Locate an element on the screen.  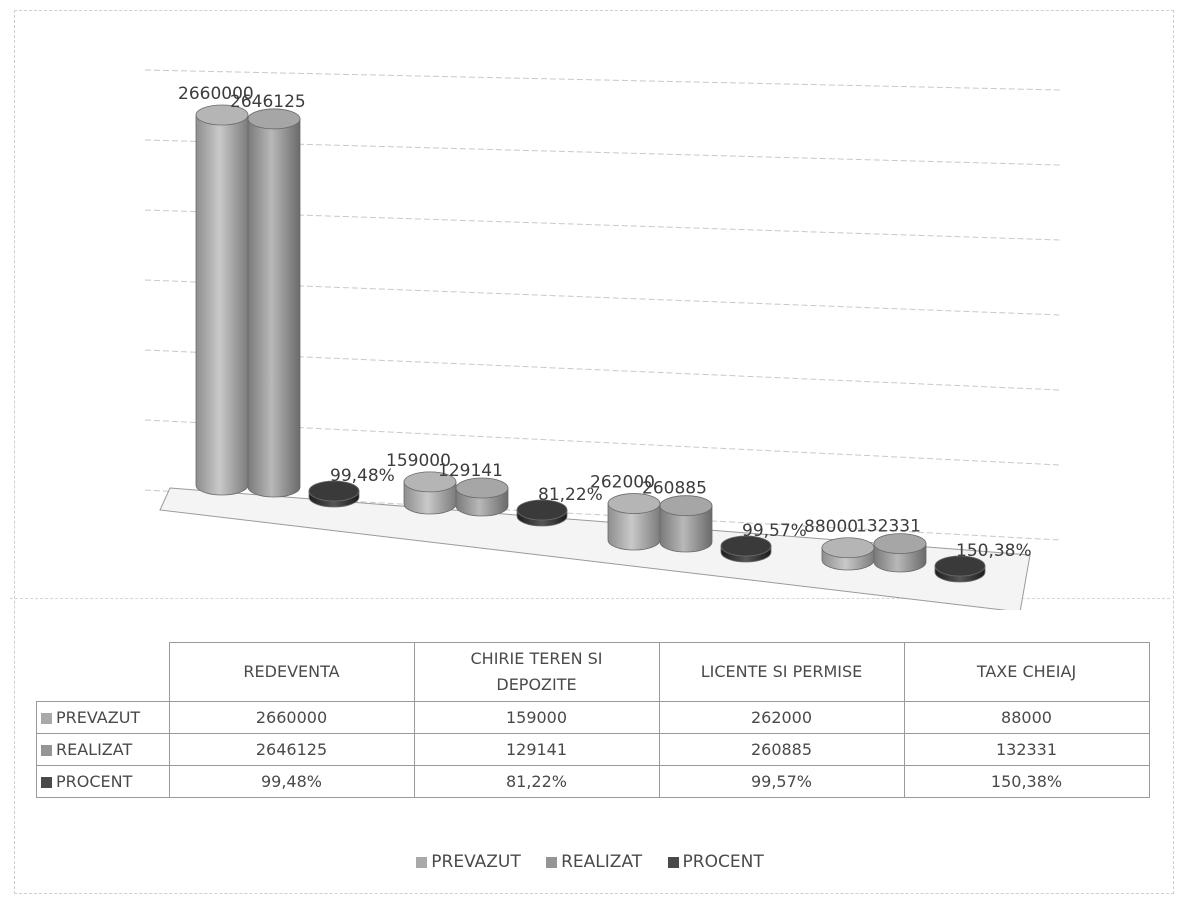
row-label: PREVAZUT is located at coordinates (98, 717).